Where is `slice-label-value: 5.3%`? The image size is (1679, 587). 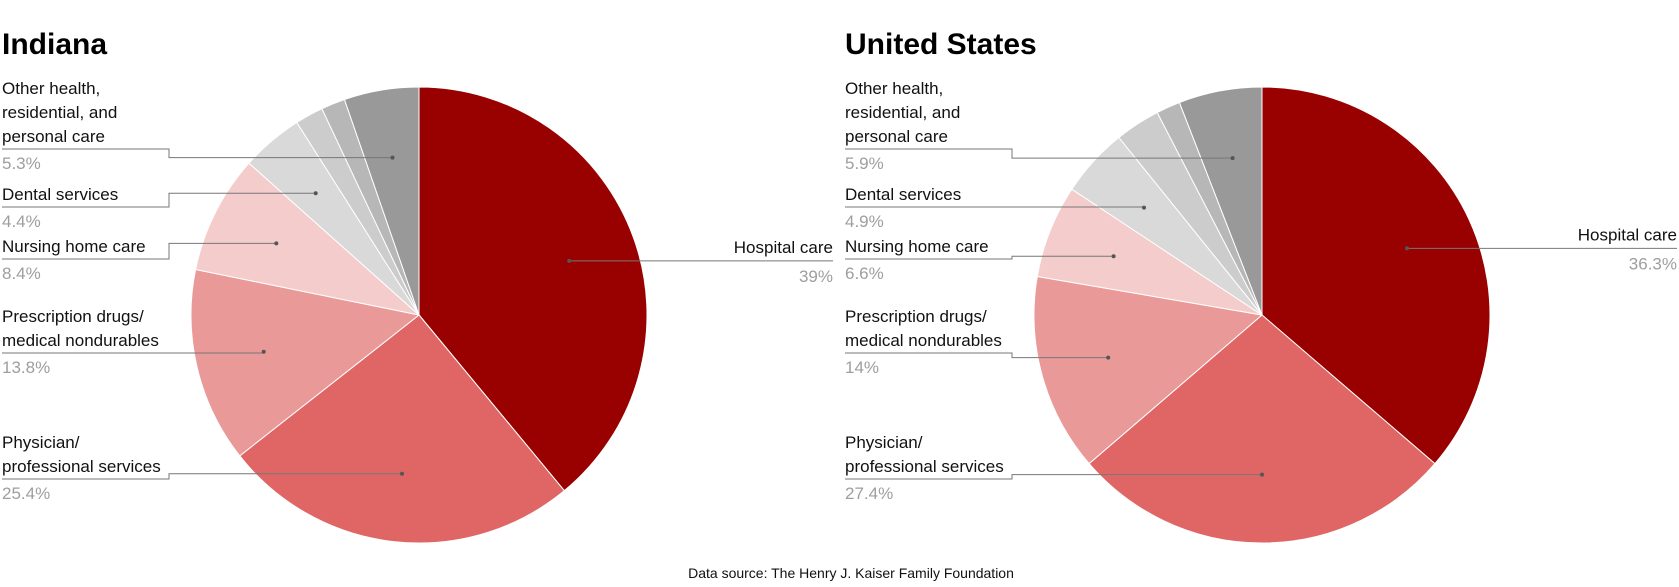 slice-label-value: 5.3% is located at coordinates (21, 163).